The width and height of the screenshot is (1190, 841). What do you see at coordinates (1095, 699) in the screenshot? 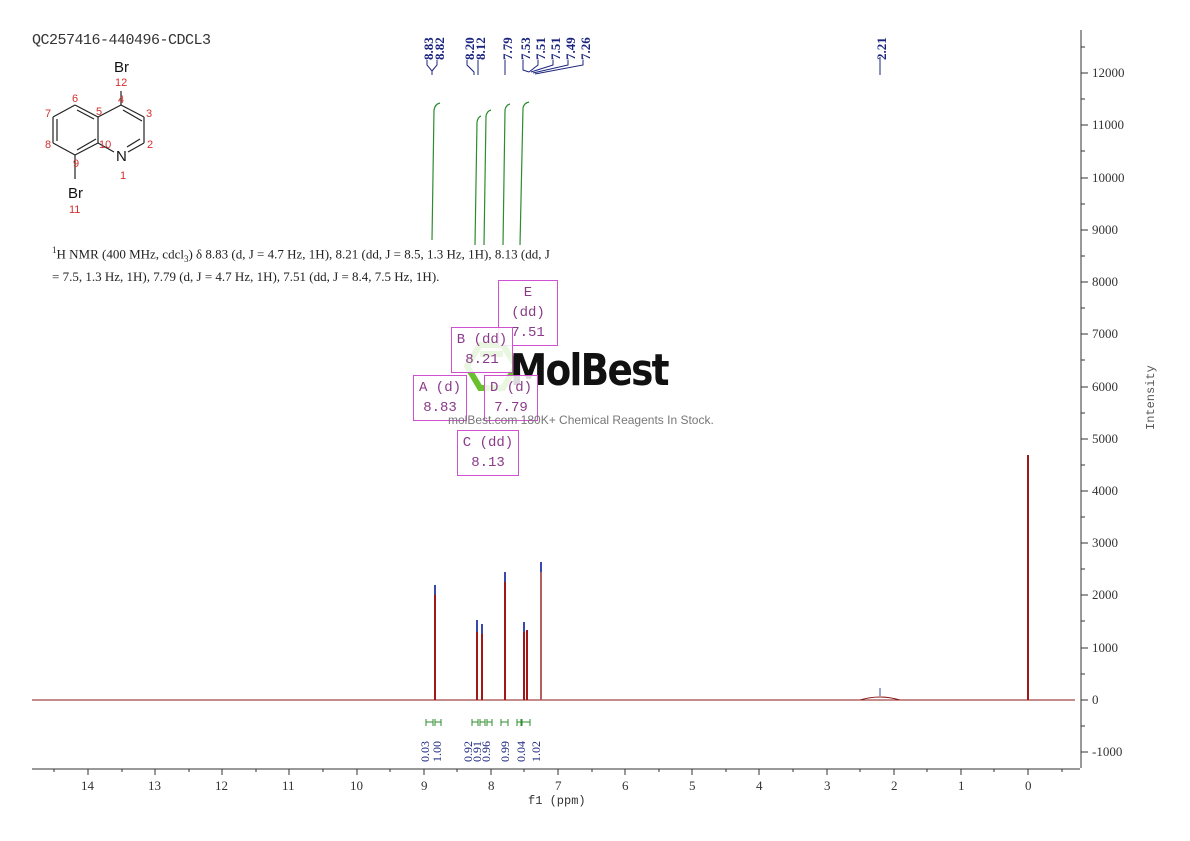
I see `y-tick-label: 0` at bounding box center [1095, 699].